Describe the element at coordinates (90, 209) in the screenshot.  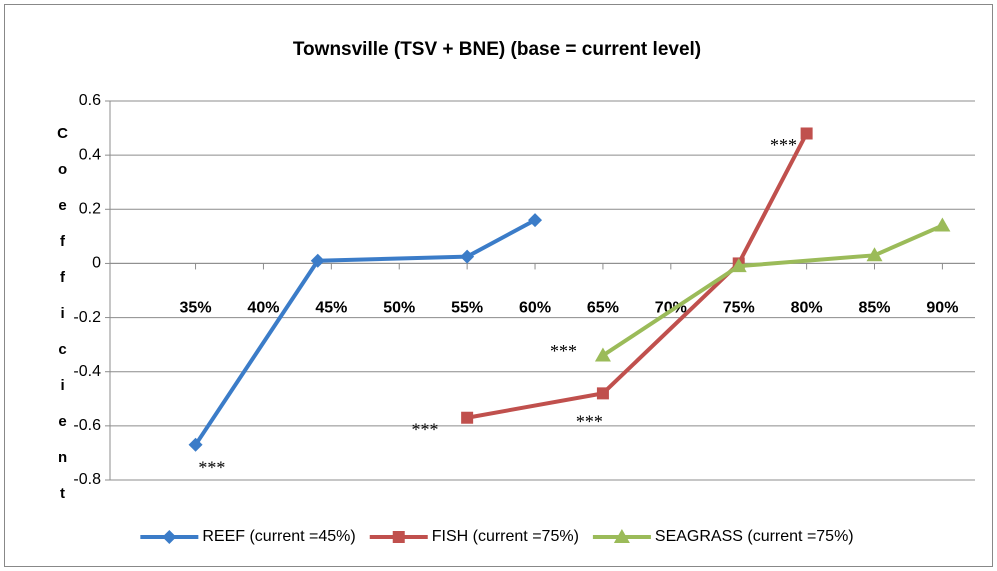
I see `y-tick-label: 0.2` at that location.